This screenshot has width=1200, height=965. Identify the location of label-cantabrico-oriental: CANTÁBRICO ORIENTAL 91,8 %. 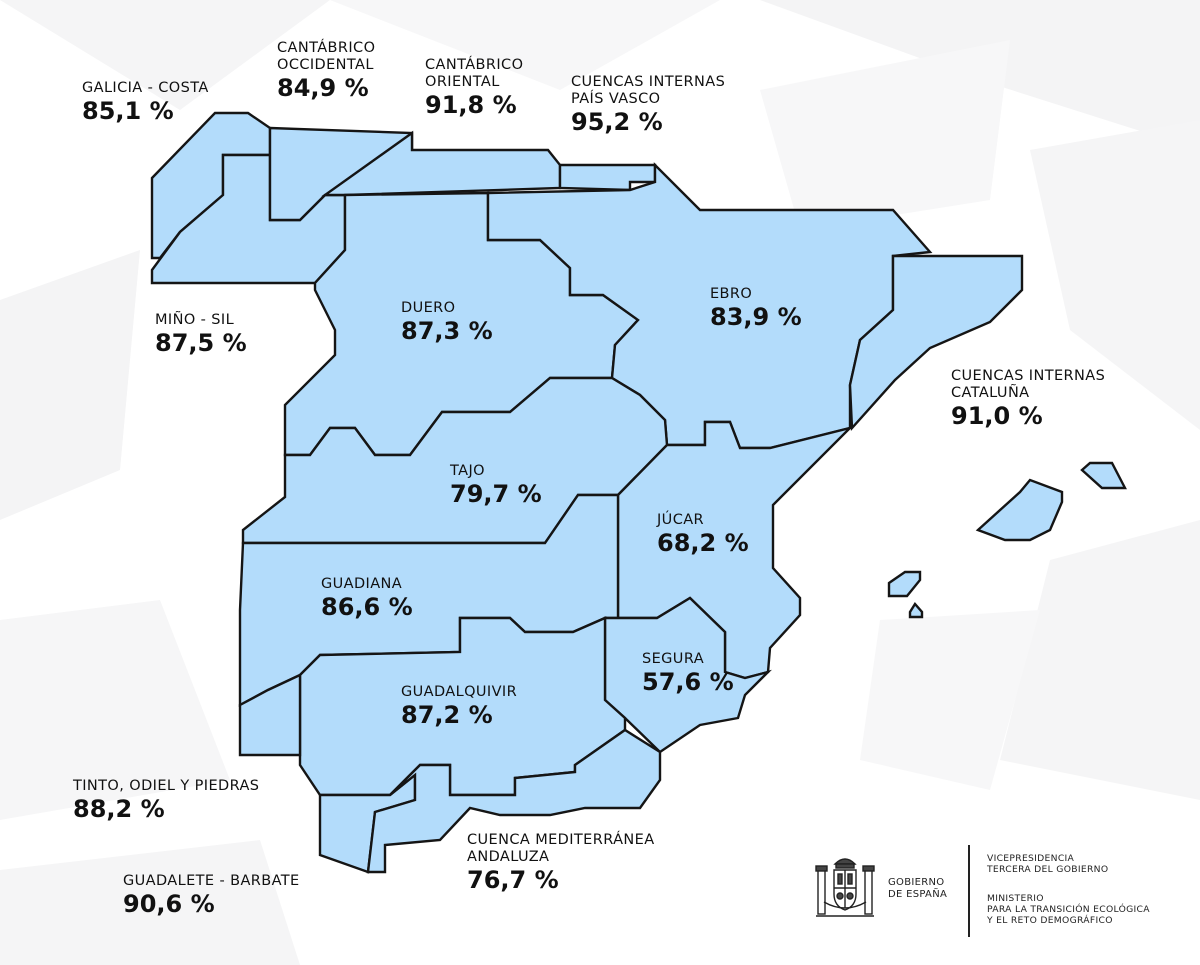
(474, 88).